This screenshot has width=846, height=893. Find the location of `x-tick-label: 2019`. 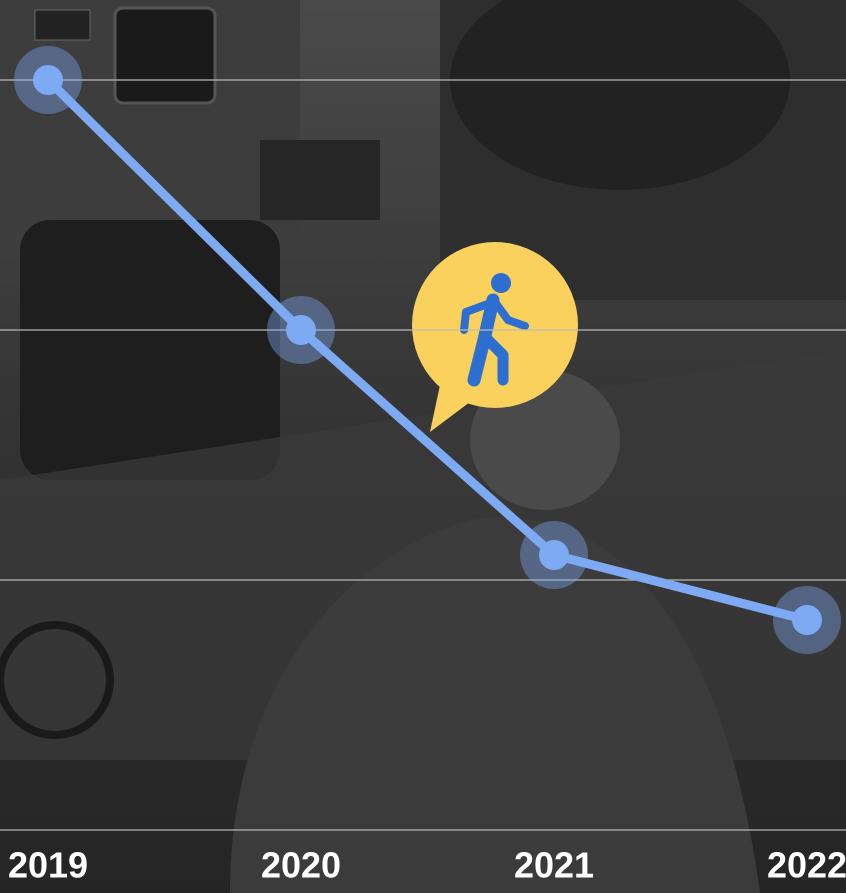

x-tick-label: 2019 is located at coordinates (48, 865).